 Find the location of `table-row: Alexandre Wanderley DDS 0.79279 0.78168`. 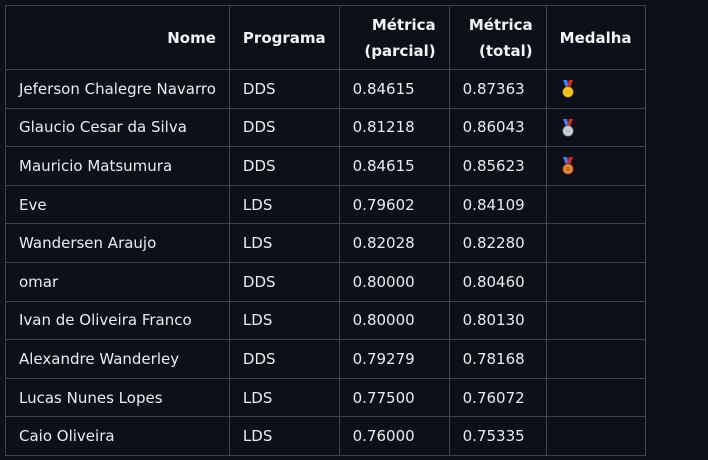

table-row: Alexandre Wanderley DDS 0.79279 0.78168 is located at coordinates (325, 359).